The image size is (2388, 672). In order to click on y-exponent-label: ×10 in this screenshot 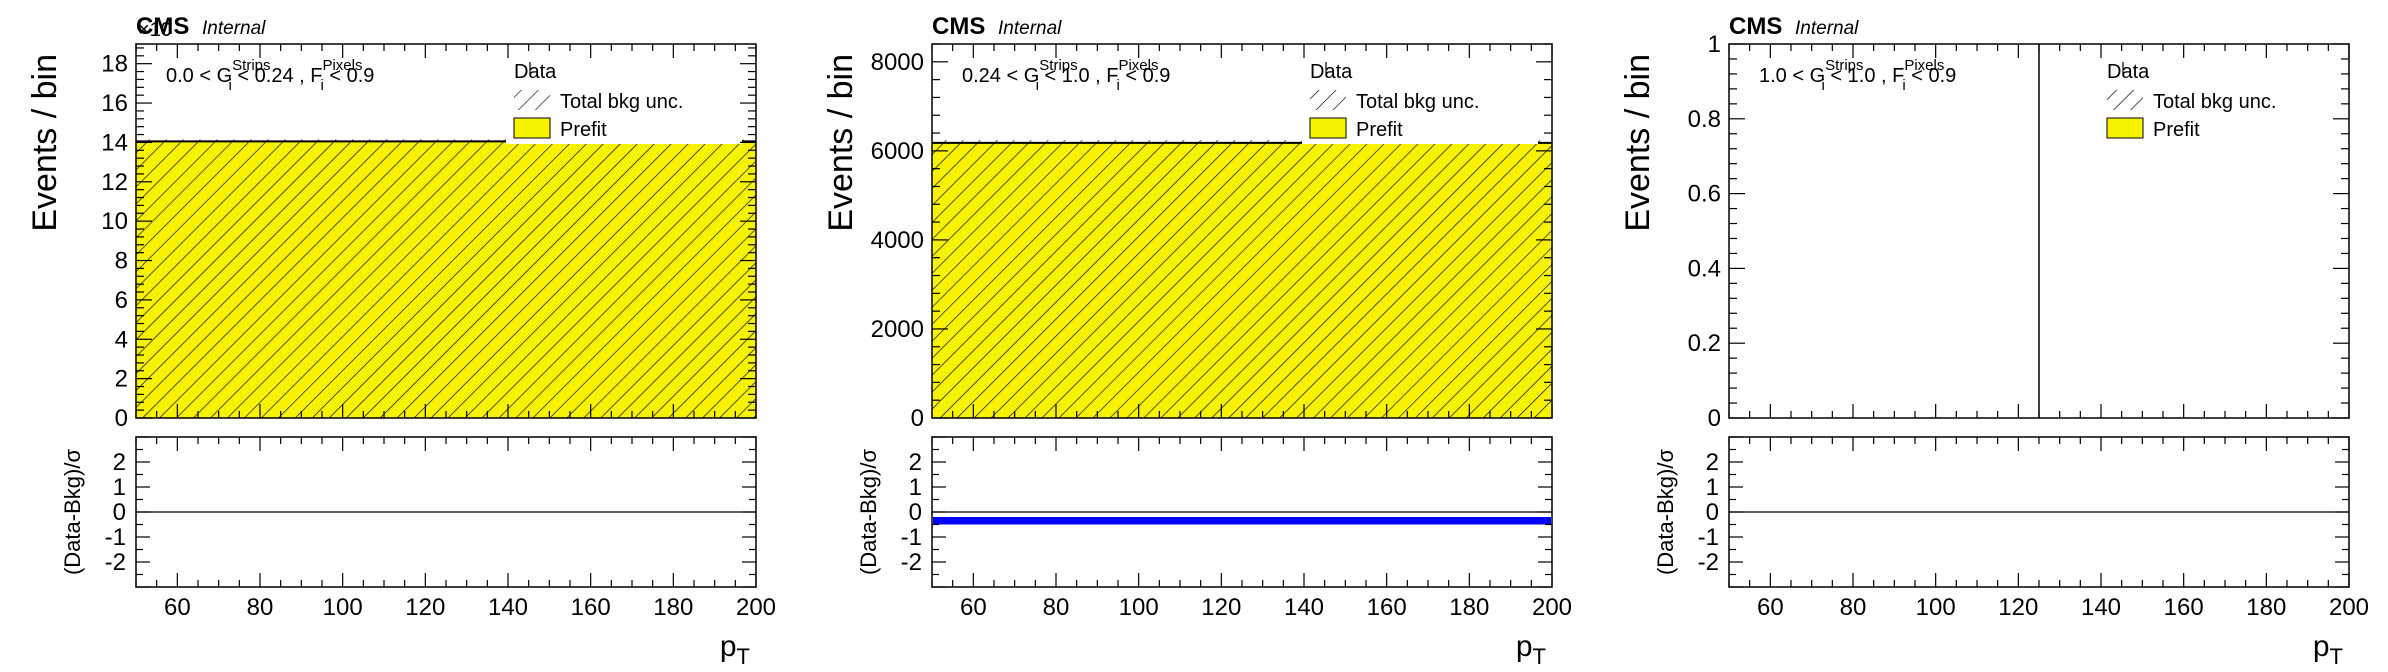, I will do `click(155, 30)`.